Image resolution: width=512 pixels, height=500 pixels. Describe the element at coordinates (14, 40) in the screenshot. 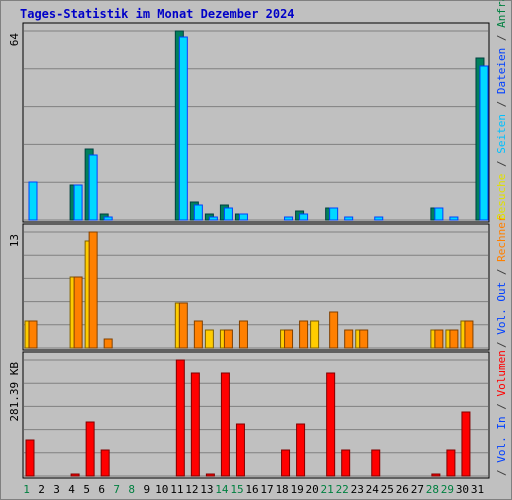

I see `panel-0-max-label: 64` at that location.